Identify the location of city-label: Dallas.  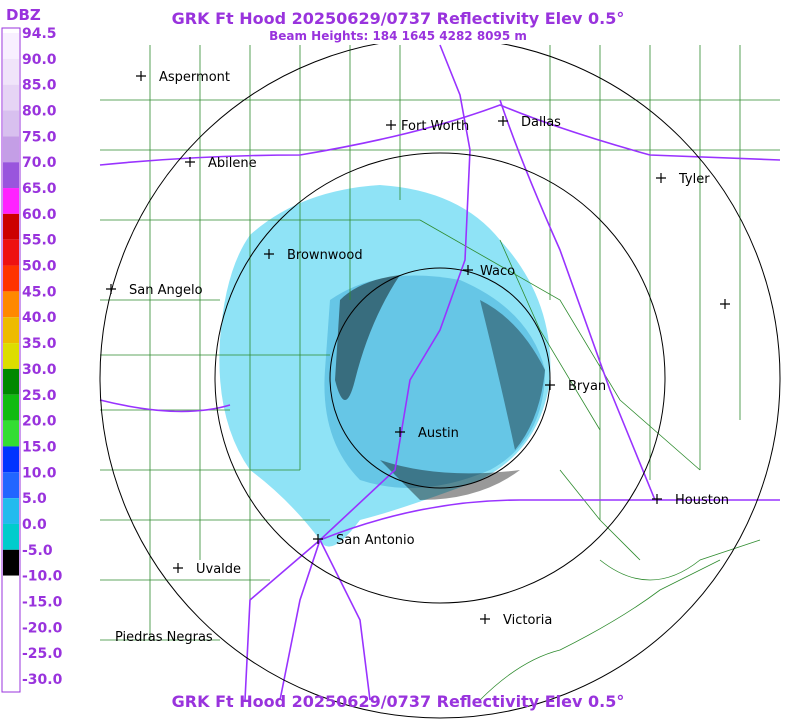
(541, 122).